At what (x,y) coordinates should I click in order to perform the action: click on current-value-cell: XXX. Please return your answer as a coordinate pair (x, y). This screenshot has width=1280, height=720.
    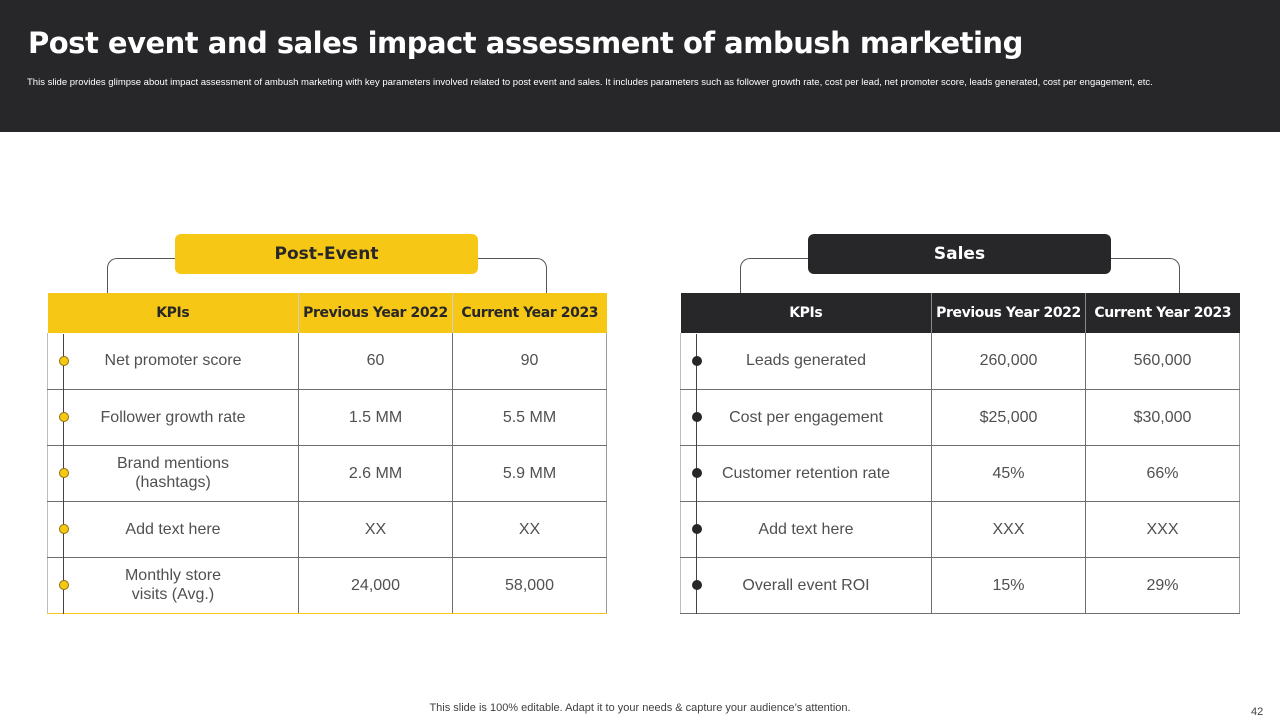
    Looking at the image, I should click on (1162, 529).